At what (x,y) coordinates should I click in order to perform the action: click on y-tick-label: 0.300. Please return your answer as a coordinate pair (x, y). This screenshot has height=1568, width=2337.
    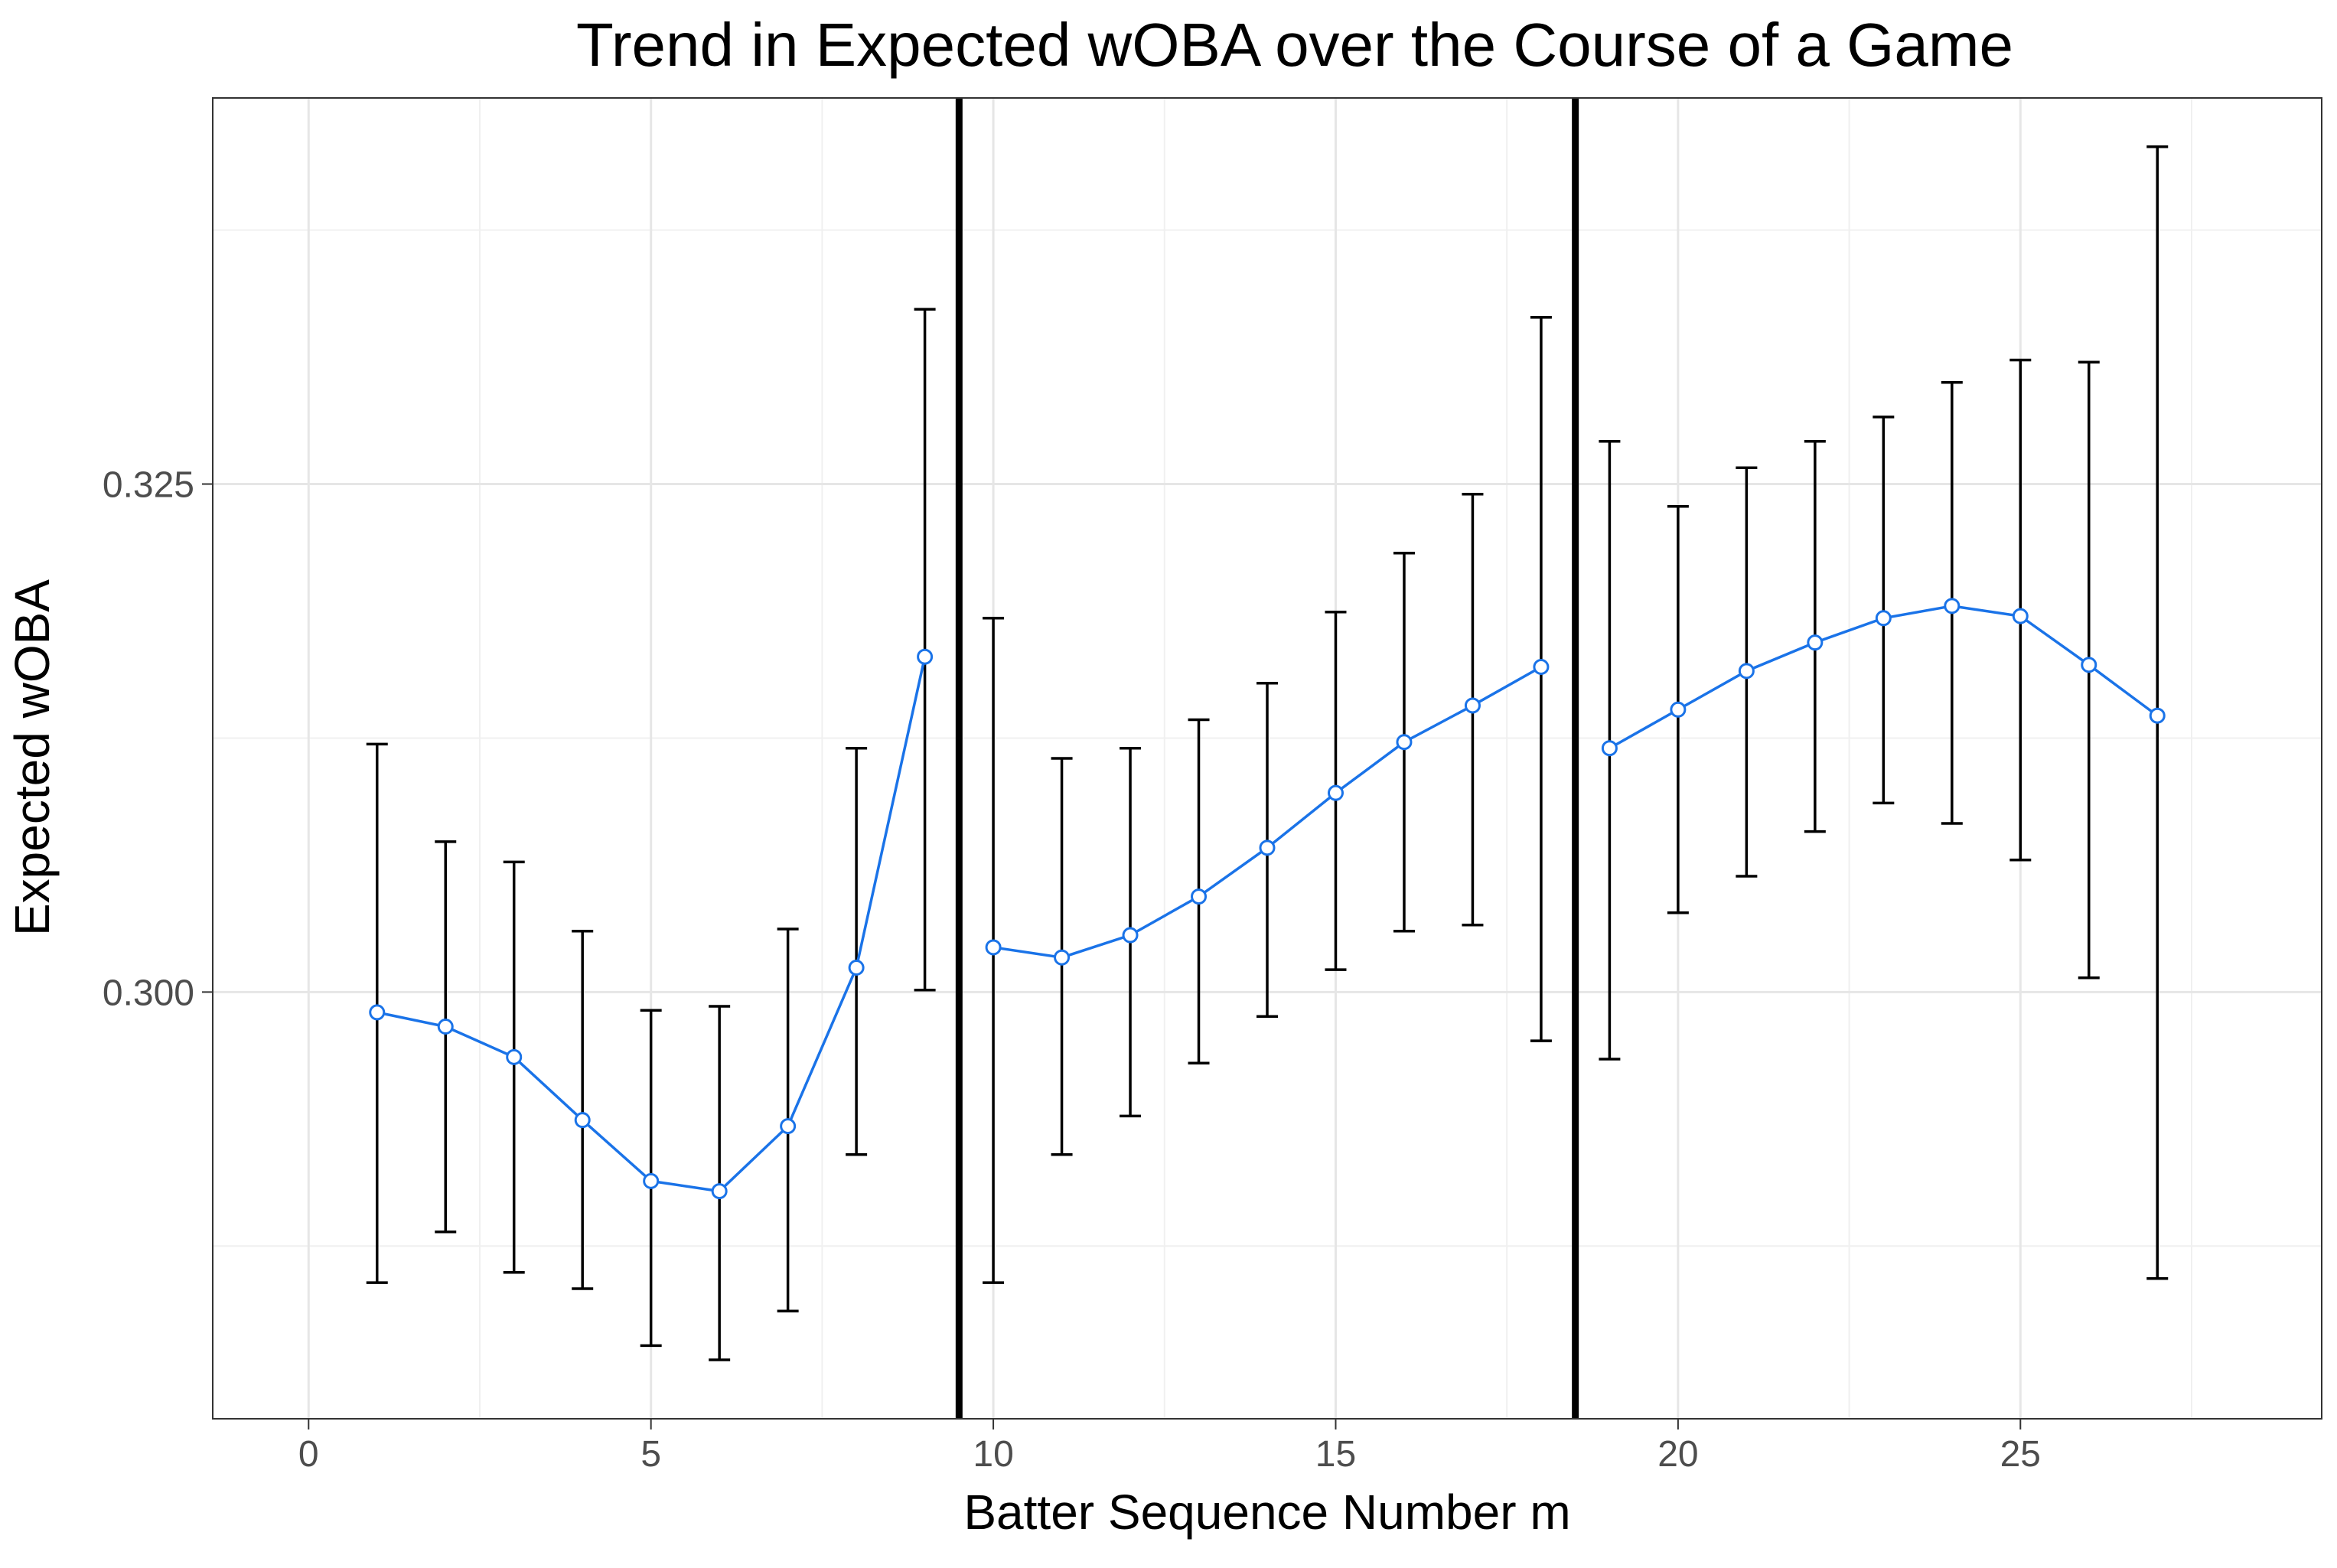
    Looking at the image, I should click on (148, 993).